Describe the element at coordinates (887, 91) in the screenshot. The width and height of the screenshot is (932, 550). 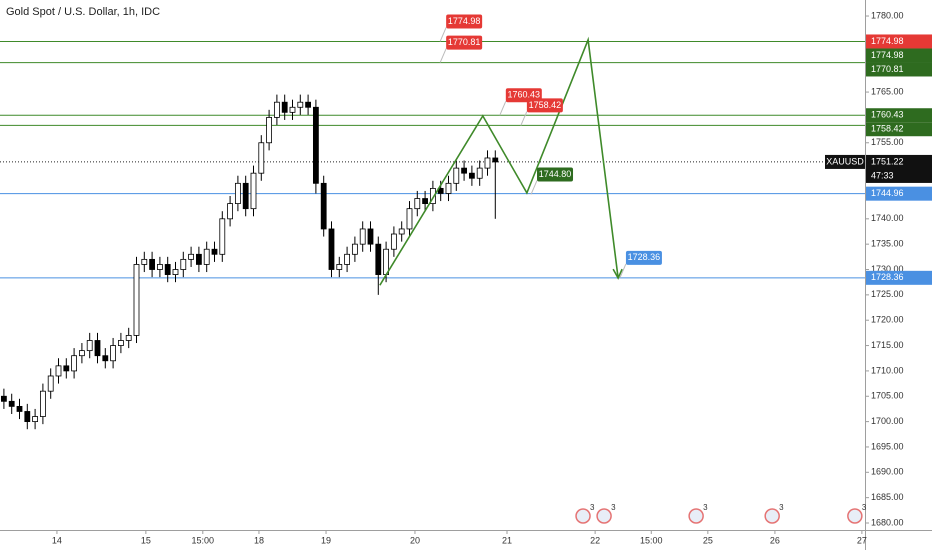
I see `y-tick-label: 1765.00` at that location.